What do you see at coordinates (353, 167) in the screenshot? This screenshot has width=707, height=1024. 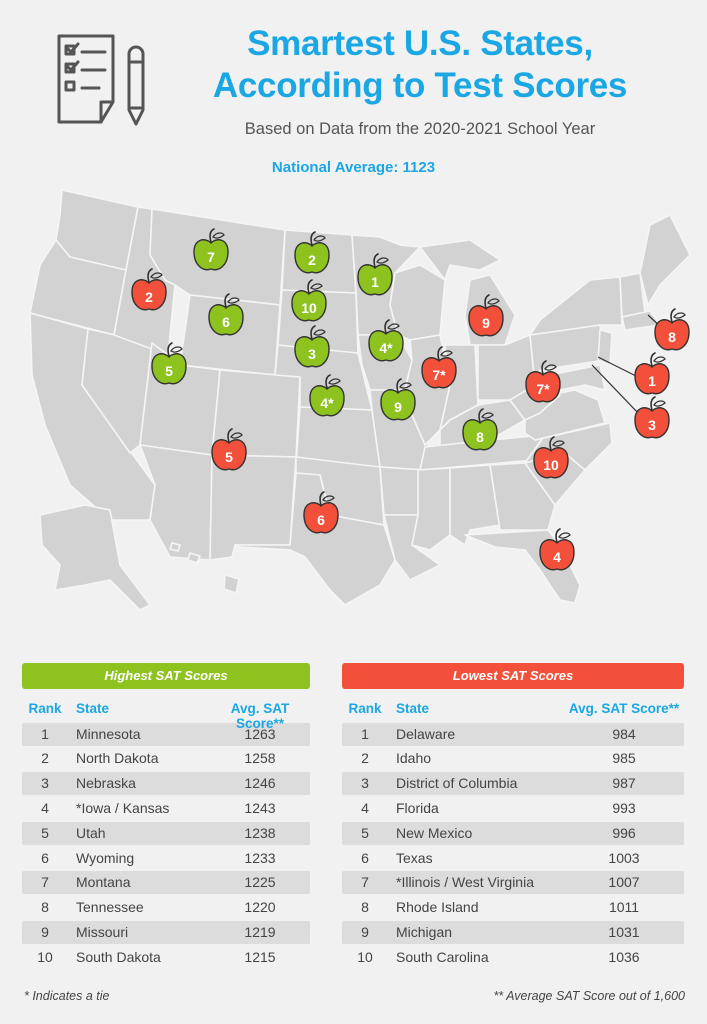 I see `national-average: National Average: 1123` at bounding box center [353, 167].